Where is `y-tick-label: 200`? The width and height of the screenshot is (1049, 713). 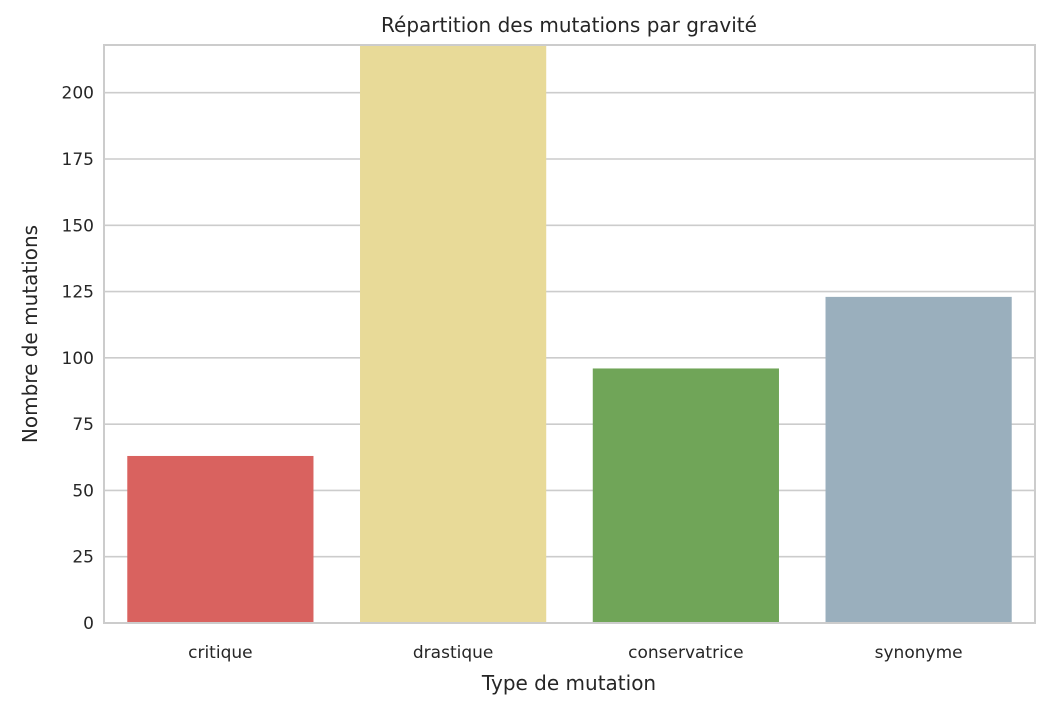 y-tick-label: 200 is located at coordinates (78, 94).